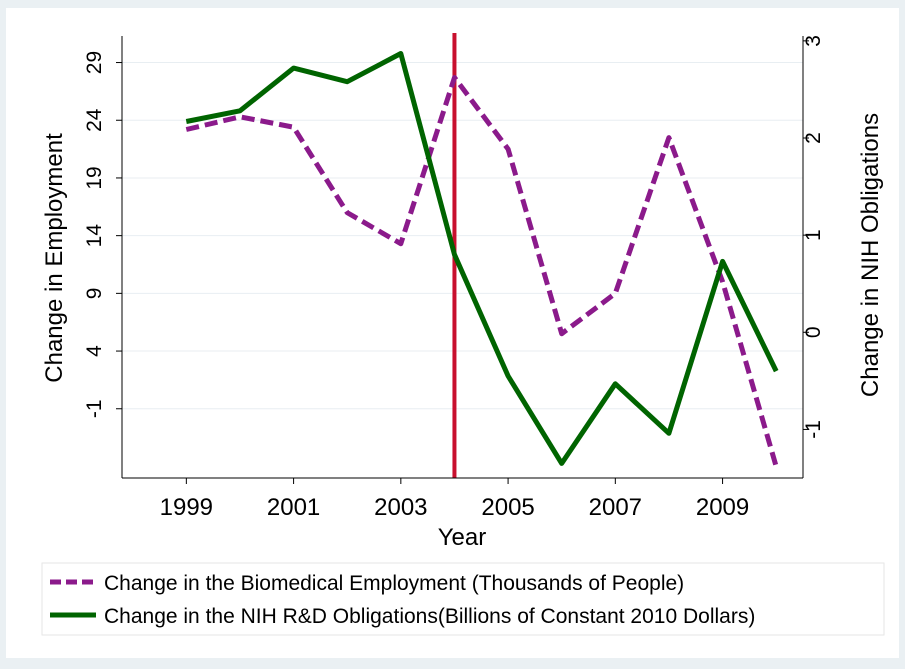 The width and height of the screenshot is (905, 669). What do you see at coordinates (722, 507) in the screenshot?
I see `x-tick-label-5: 2009` at bounding box center [722, 507].